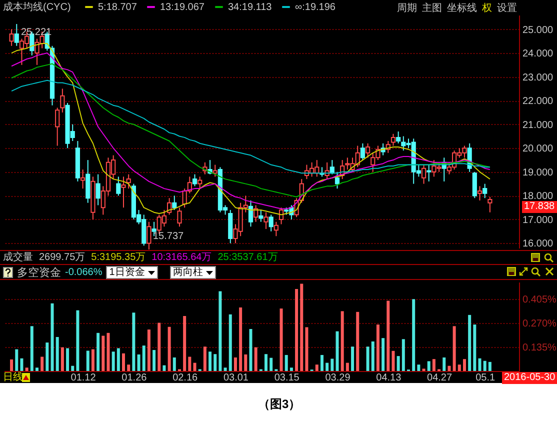 The height and width of the screenshot is (426, 557). I want to click on text: 2016-05-30, so click(529, 378).